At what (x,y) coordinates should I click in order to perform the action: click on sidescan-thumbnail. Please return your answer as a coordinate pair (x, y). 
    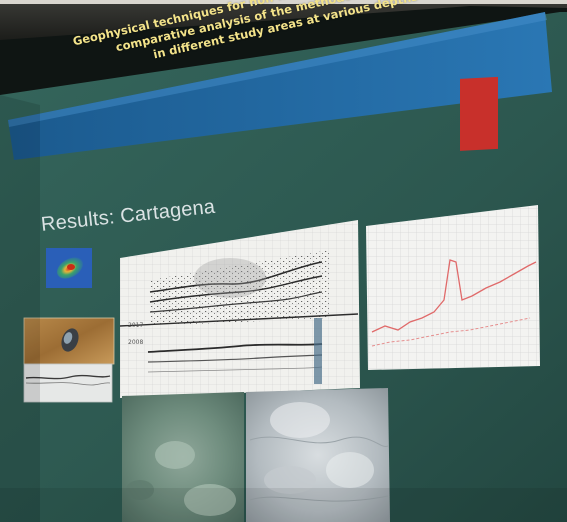
    Looking at the image, I should click on (69, 341).